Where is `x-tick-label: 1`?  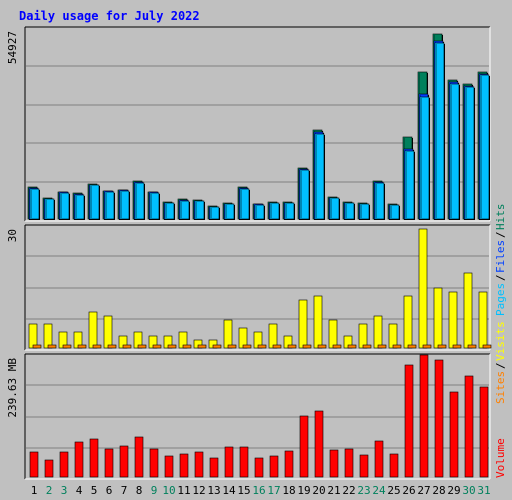 x-tick-label: 1 is located at coordinates (34, 490).